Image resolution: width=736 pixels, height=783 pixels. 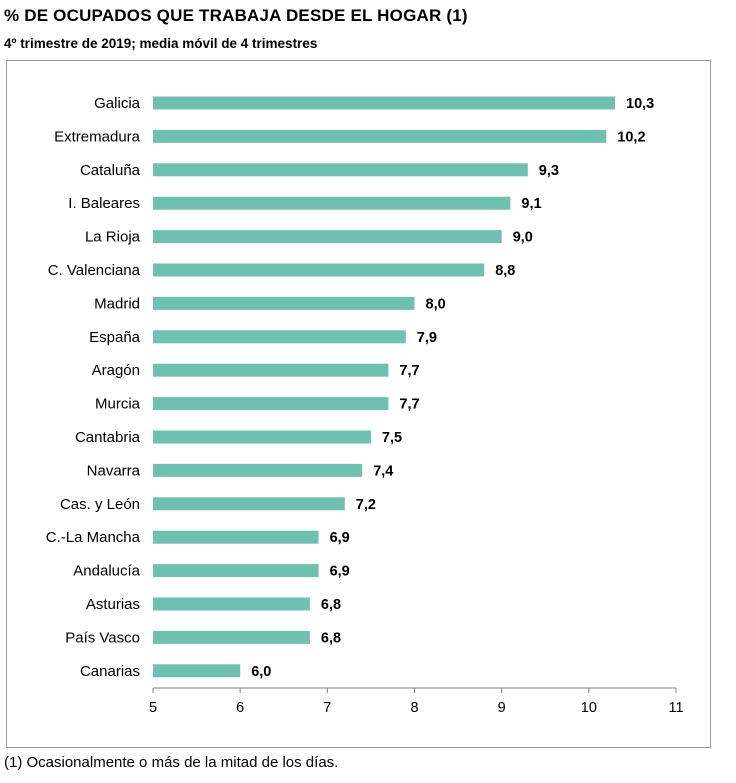 What do you see at coordinates (505, 271) in the screenshot?
I see `data-label: 8,8` at bounding box center [505, 271].